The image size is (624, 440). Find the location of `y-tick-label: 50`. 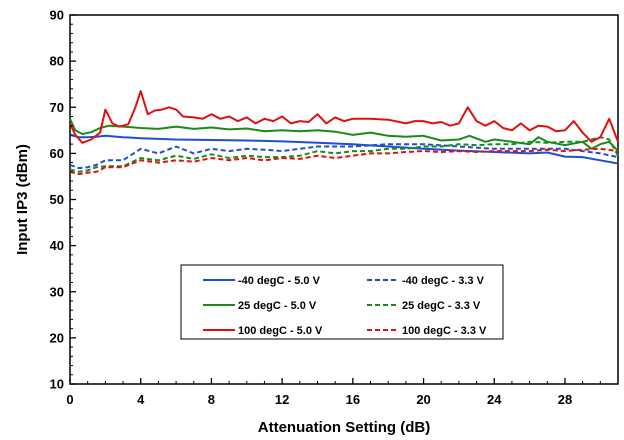

y-tick-label: 50 is located at coordinates (57, 199).